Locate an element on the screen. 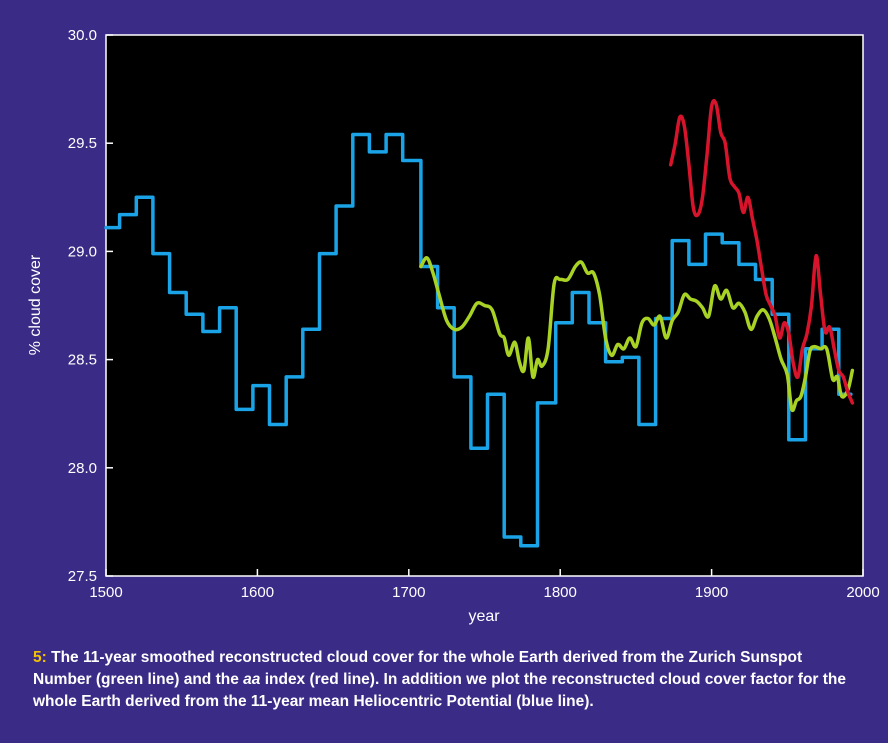 This screenshot has height=743, width=888. x-tick-label: 1800 is located at coordinates (560, 592).